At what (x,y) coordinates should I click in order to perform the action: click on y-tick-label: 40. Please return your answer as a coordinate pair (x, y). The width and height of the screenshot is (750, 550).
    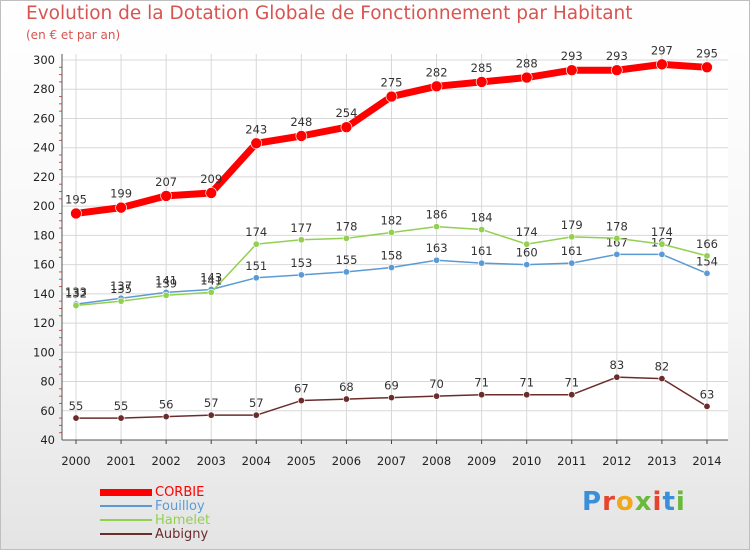
    Looking at the image, I should click on (47, 440).